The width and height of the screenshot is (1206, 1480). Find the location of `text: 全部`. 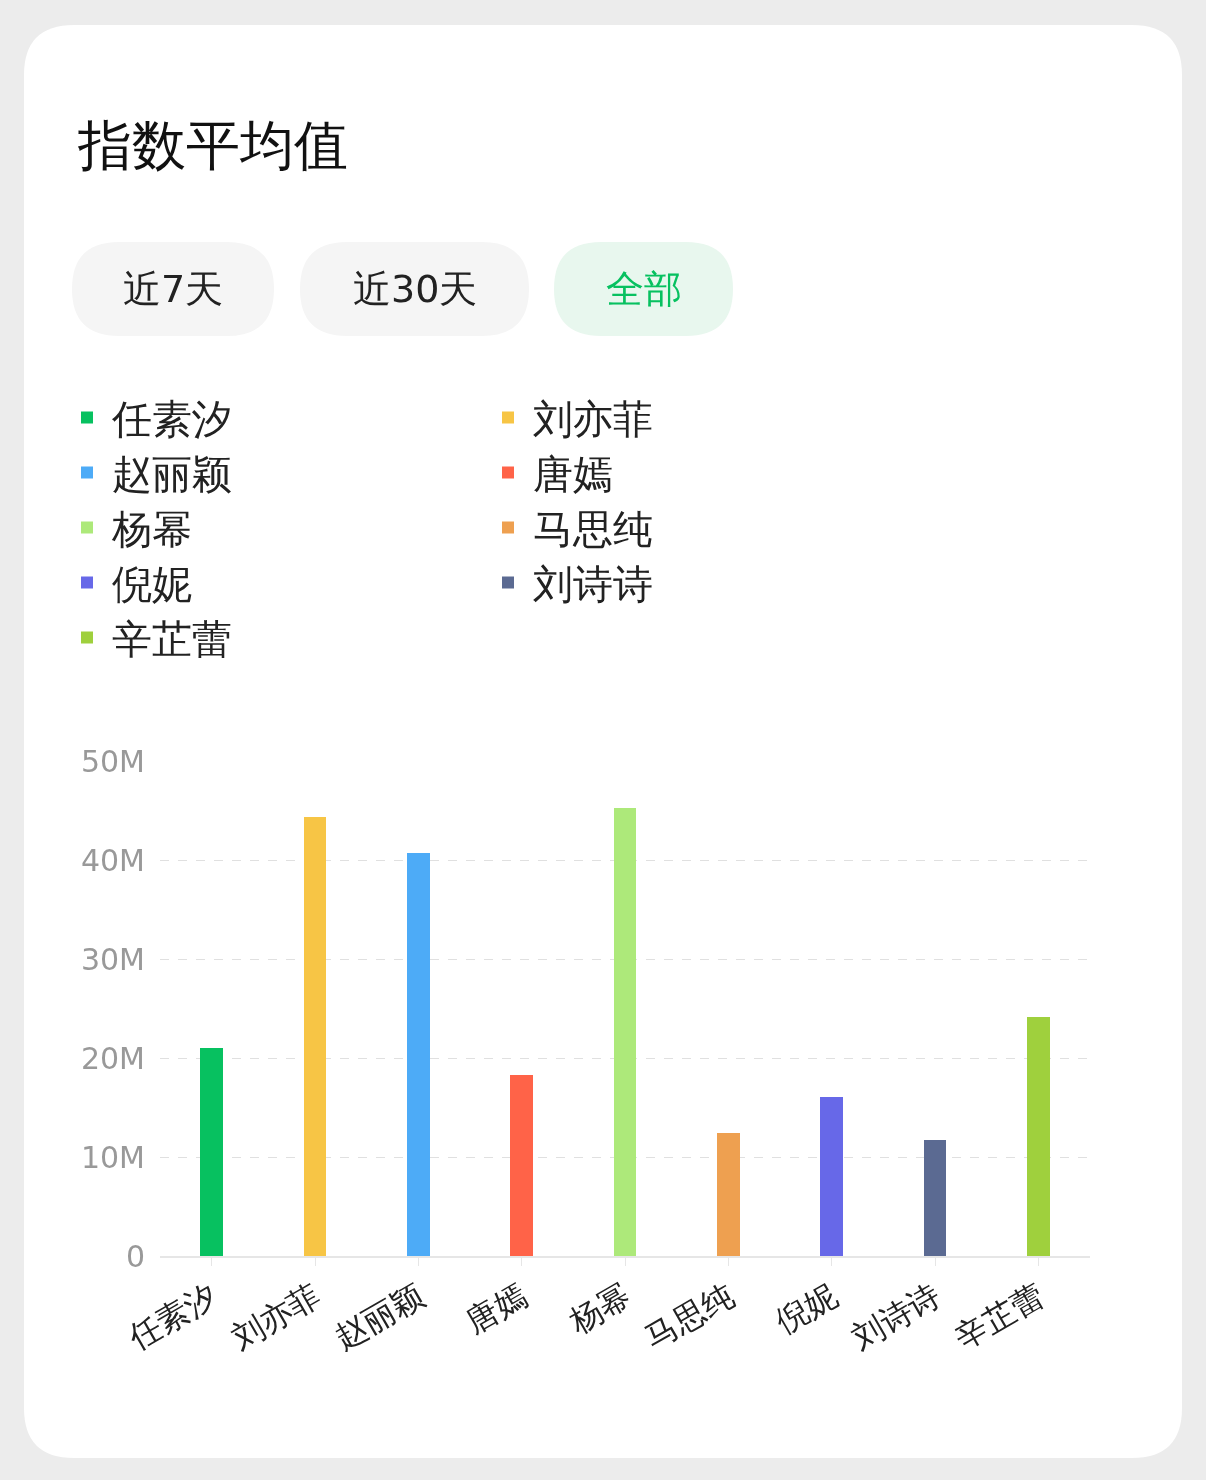

text: 全部 is located at coordinates (644, 289).